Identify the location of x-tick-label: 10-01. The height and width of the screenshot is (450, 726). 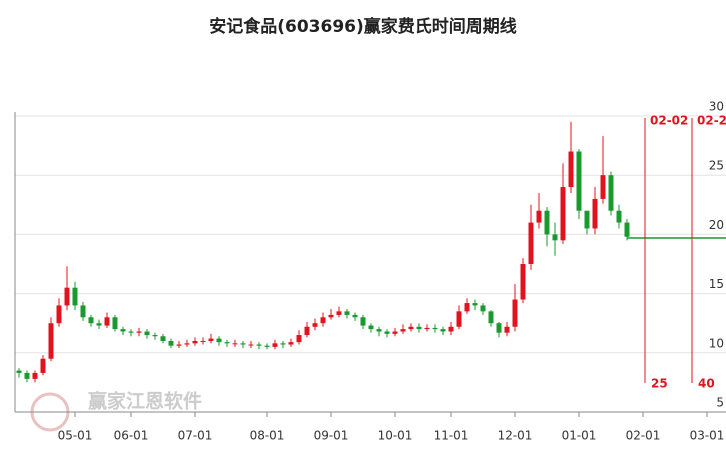
(395, 436).